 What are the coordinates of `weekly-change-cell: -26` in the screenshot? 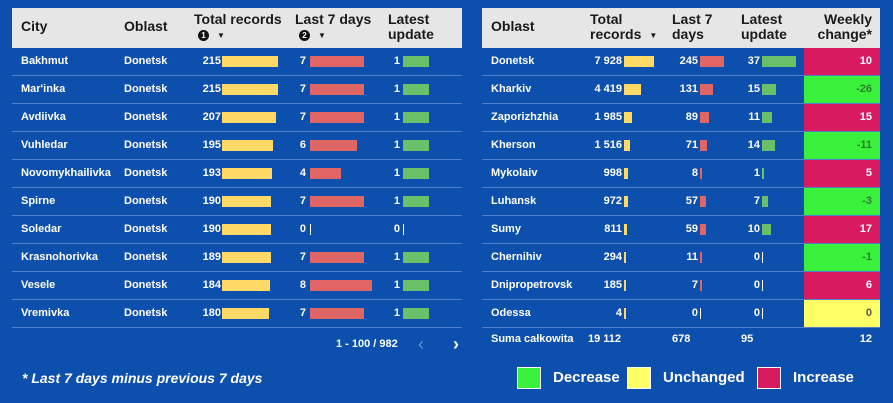 It's located at (842, 89).